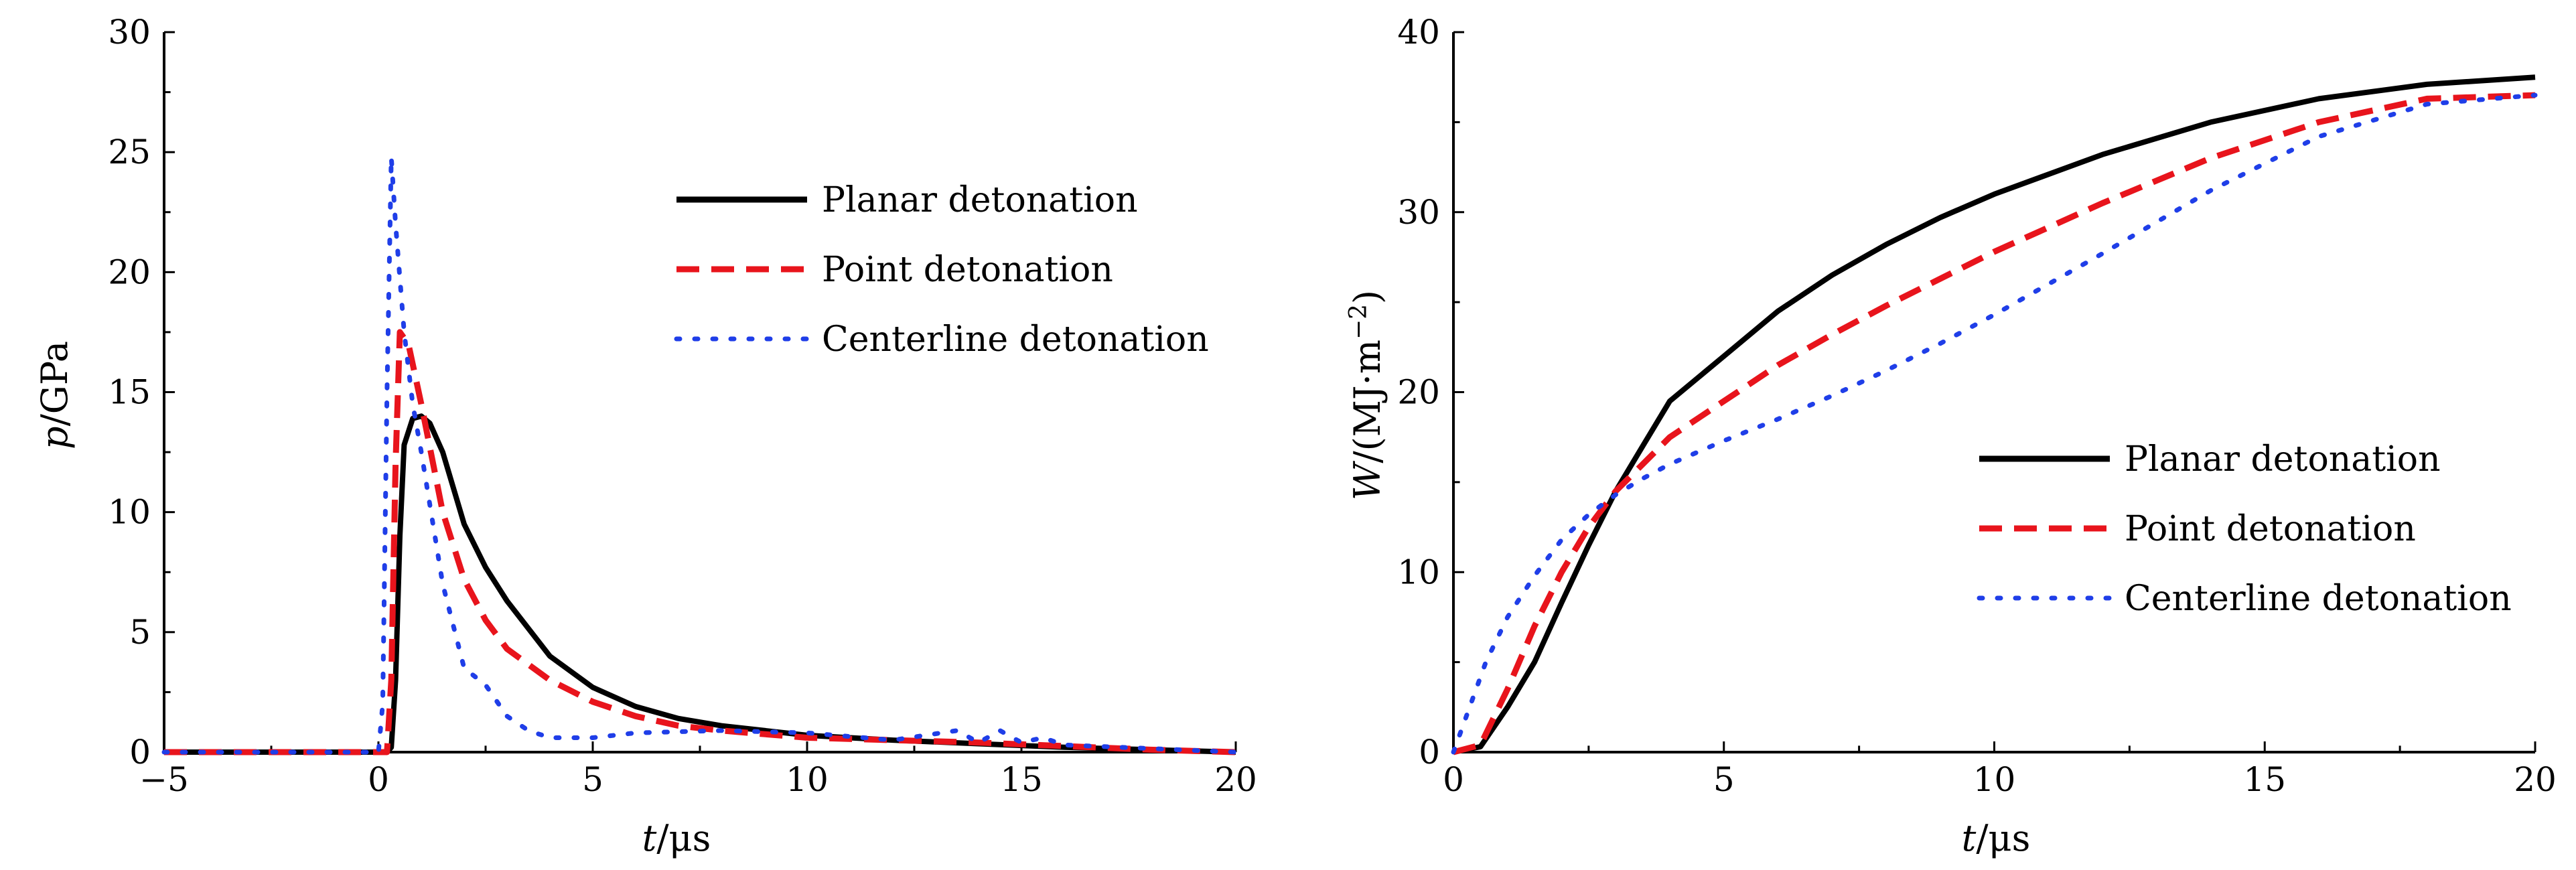 The height and width of the screenshot is (870, 2576). What do you see at coordinates (129, 512) in the screenshot?
I see `pressure-y-tick-label: 10` at bounding box center [129, 512].